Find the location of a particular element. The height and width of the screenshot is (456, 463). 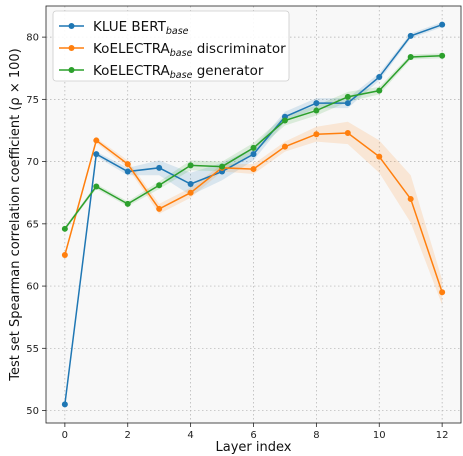

y-tick-label: 75 is located at coordinates (32, 100).